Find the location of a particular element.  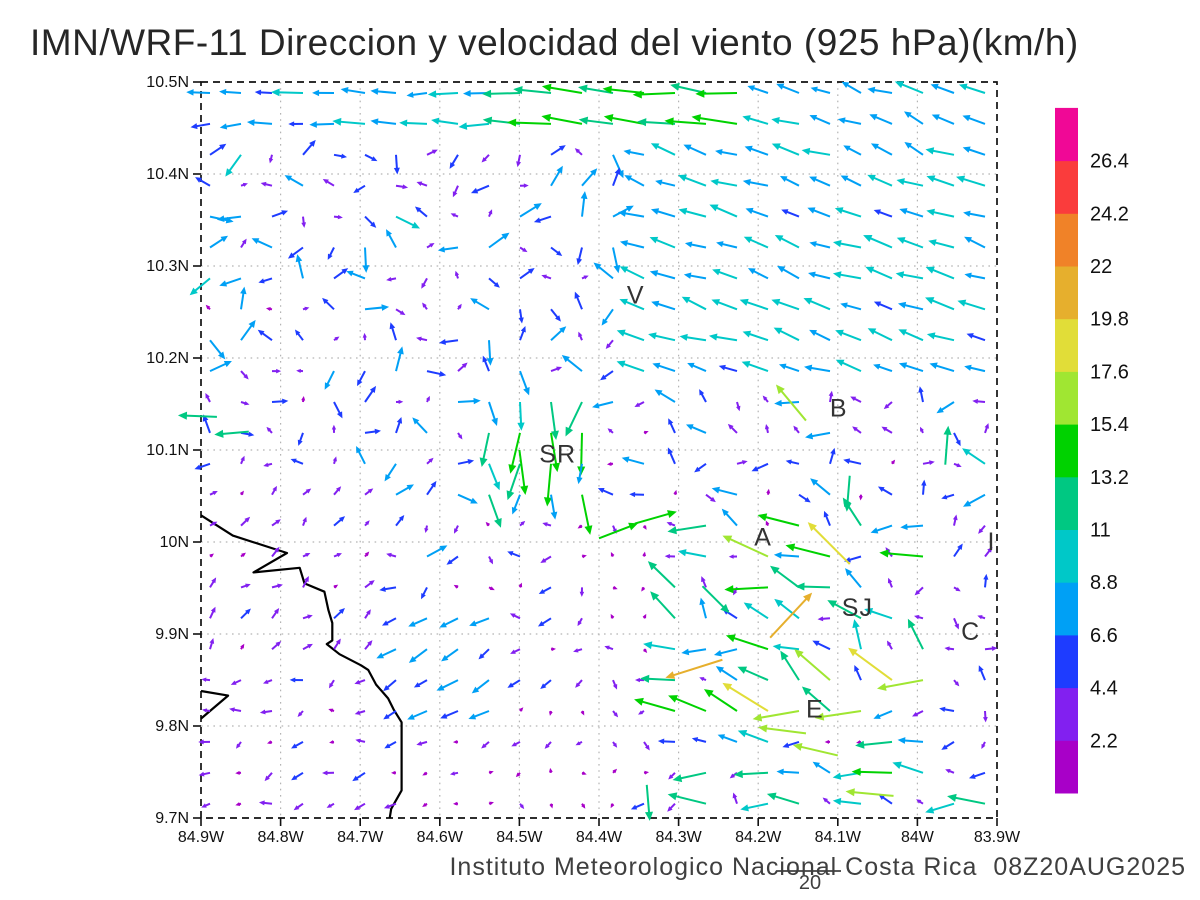

colorbar-segment is located at coordinates (1066, 714).